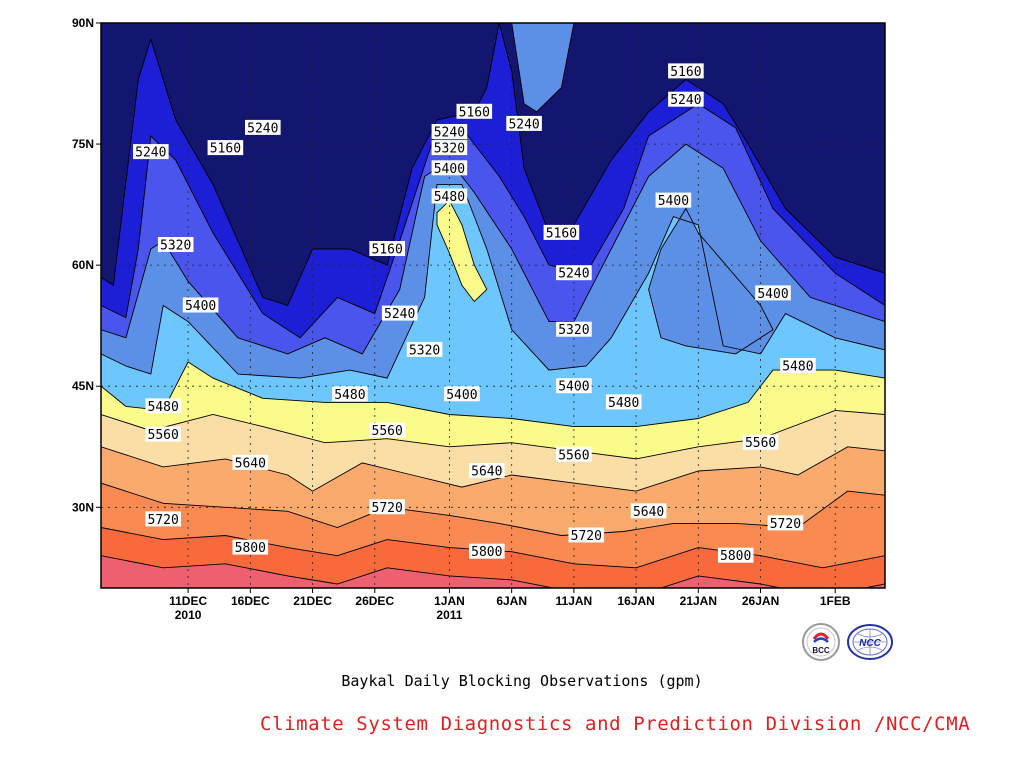  I want to click on y-tick-label: 60N, so click(83, 265).